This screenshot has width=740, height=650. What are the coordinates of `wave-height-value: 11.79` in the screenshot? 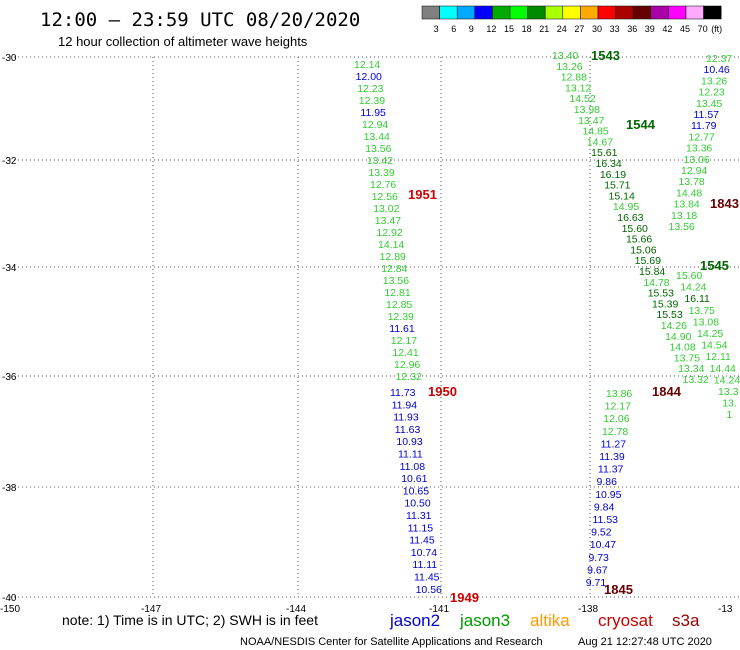 It's located at (704, 126).